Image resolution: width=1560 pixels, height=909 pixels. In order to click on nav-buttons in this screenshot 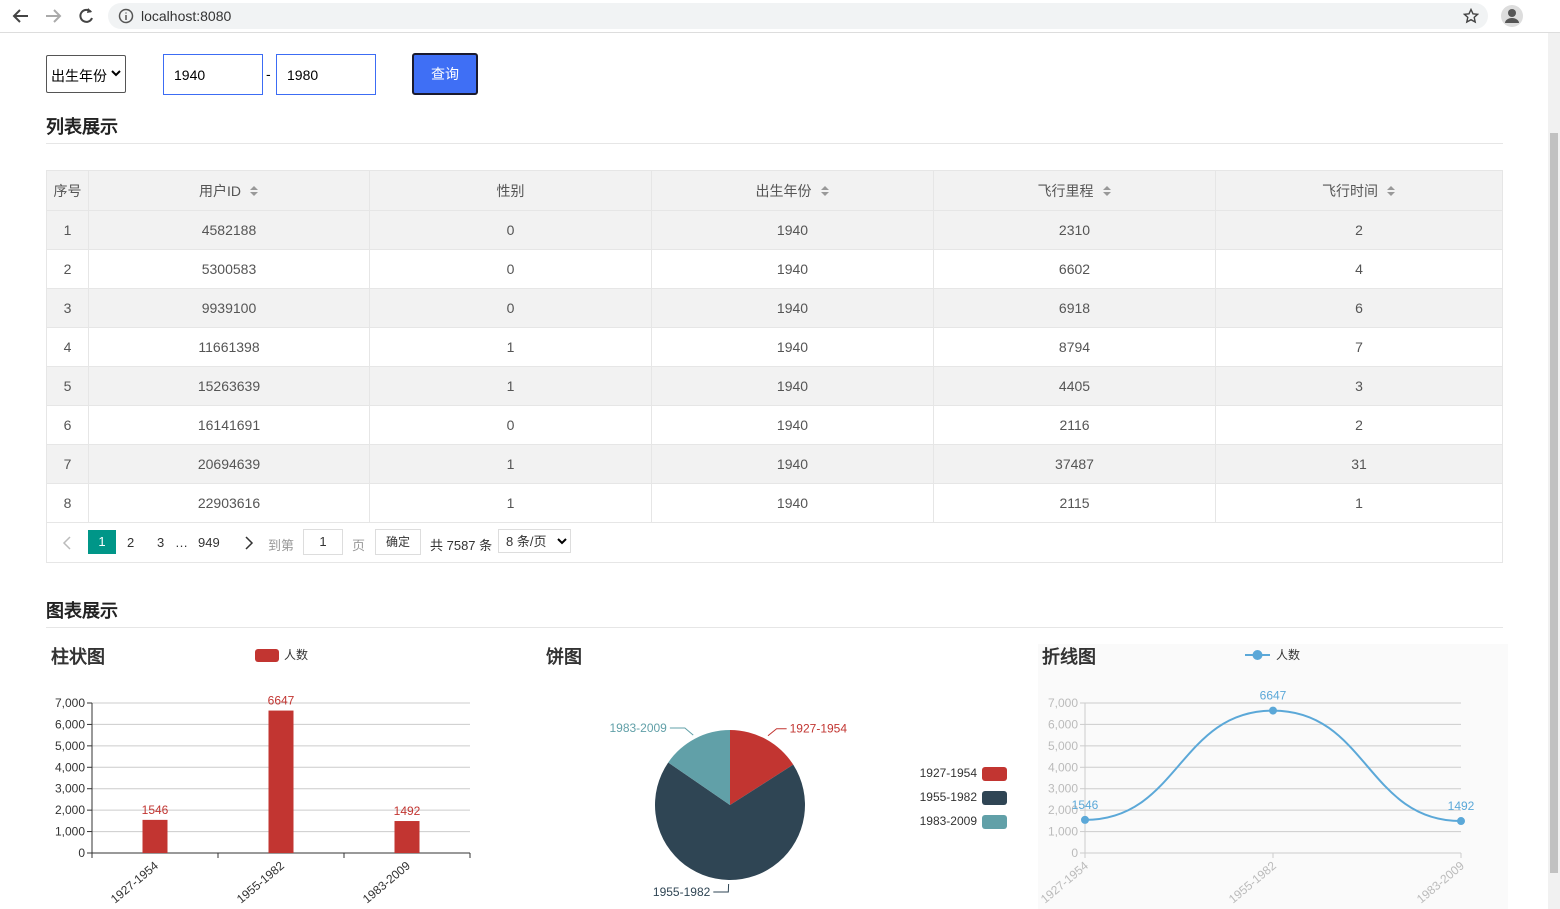, I will do `click(54, 16)`.